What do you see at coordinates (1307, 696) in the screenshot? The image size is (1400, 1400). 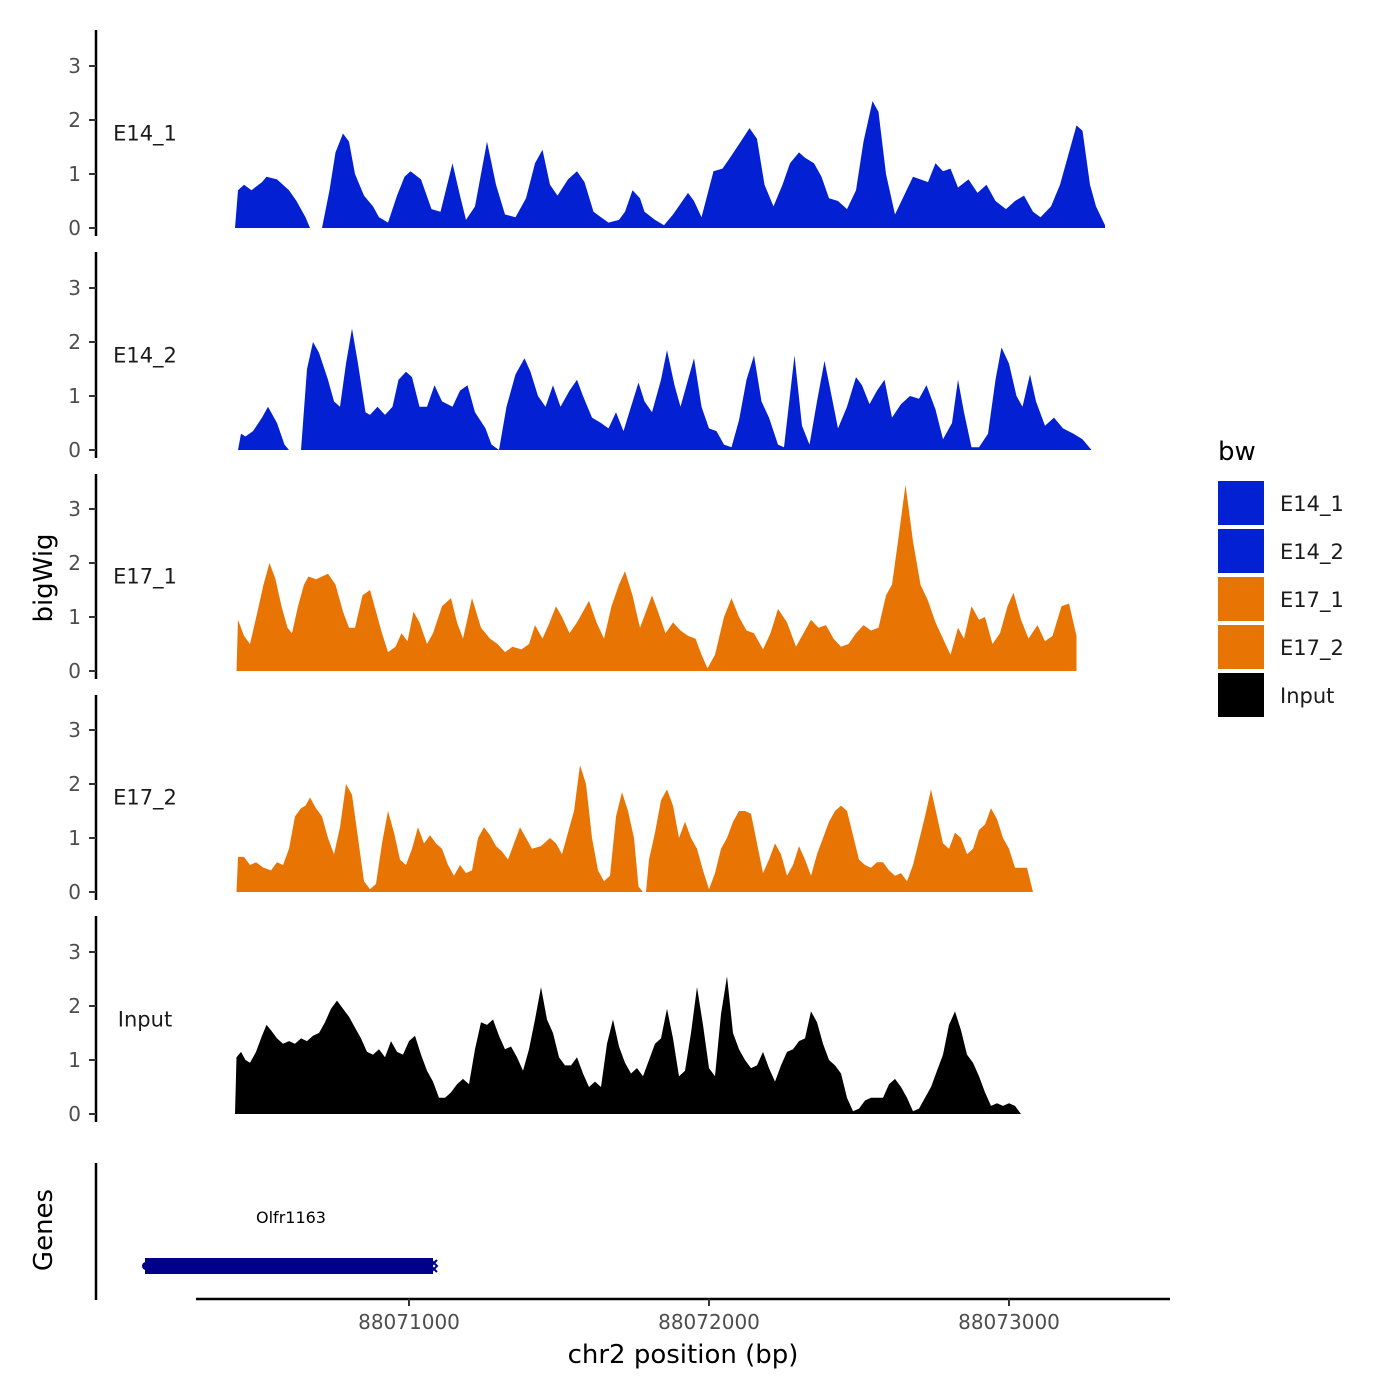 I see `legend-label: Input` at bounding box center [1307, 696].